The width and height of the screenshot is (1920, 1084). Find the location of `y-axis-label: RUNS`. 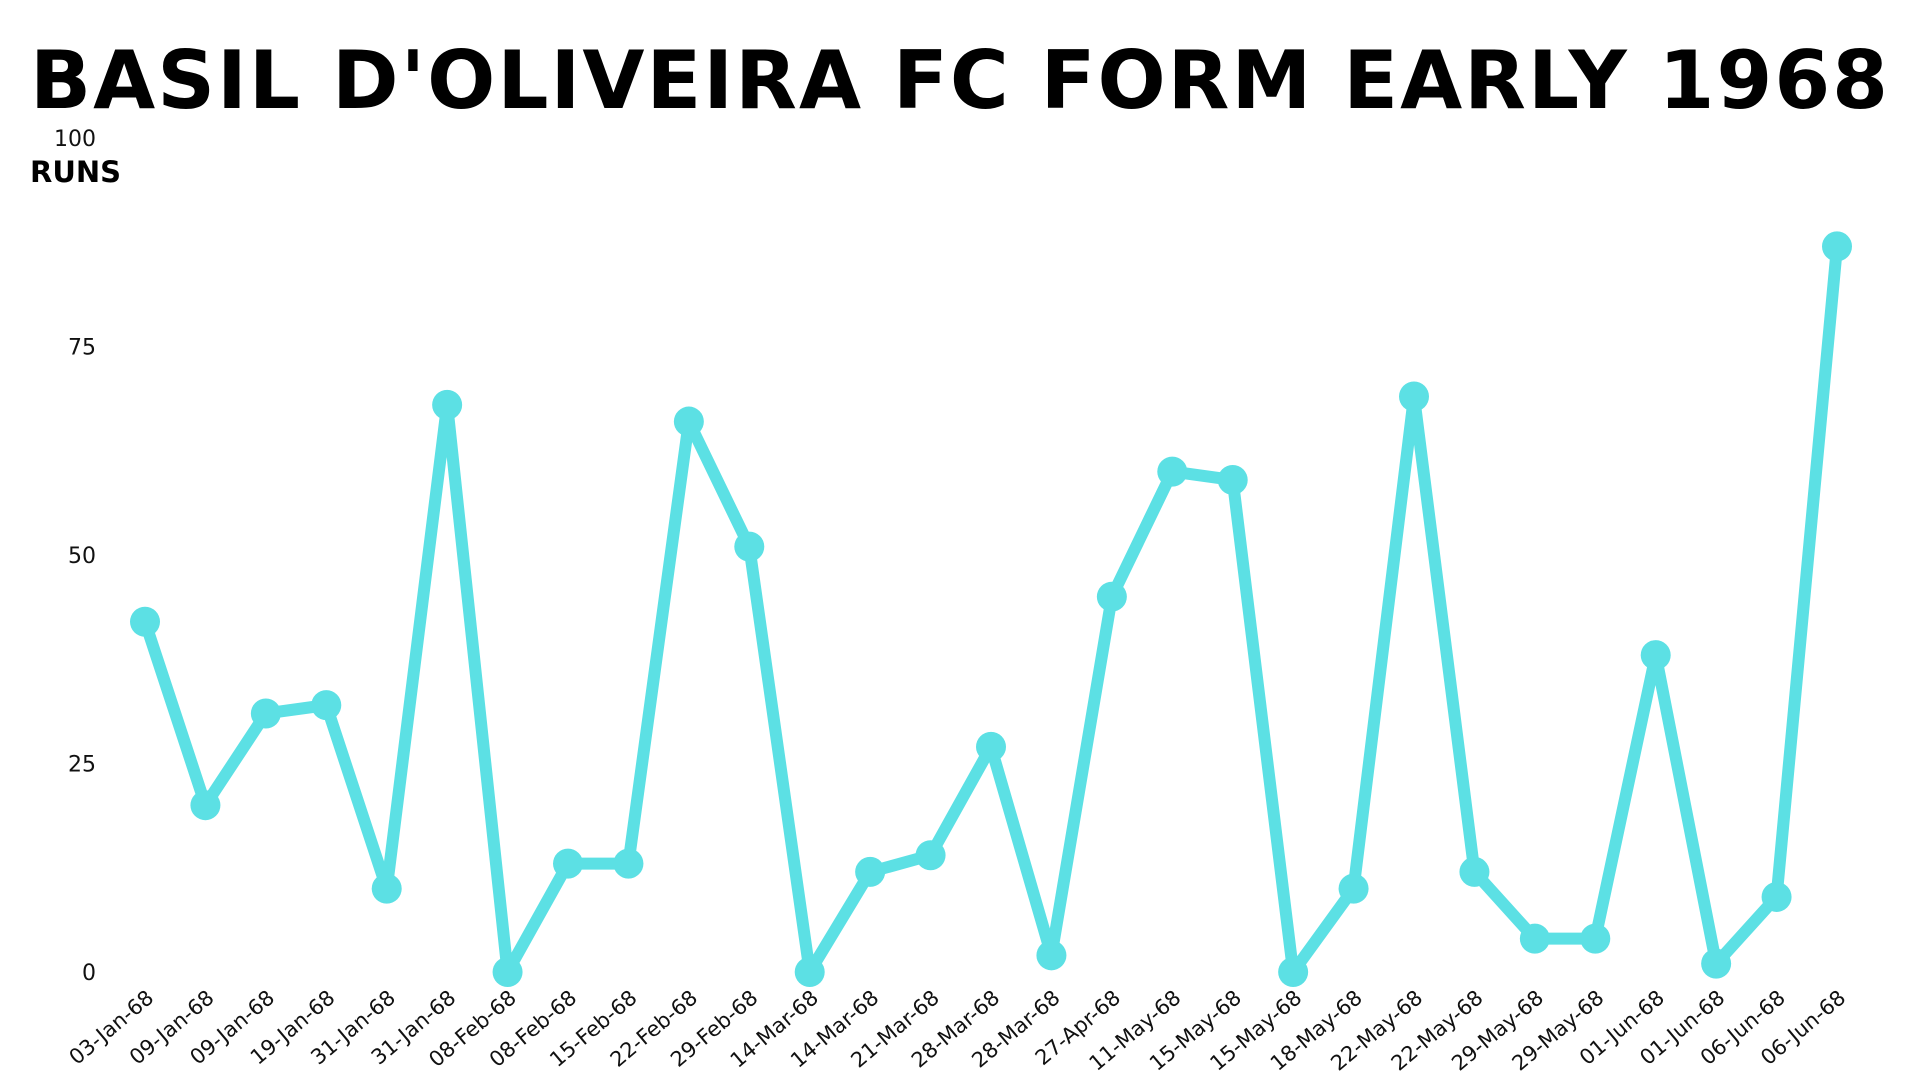

y-axis-label: RUNS is located at coordinates (75, 172).